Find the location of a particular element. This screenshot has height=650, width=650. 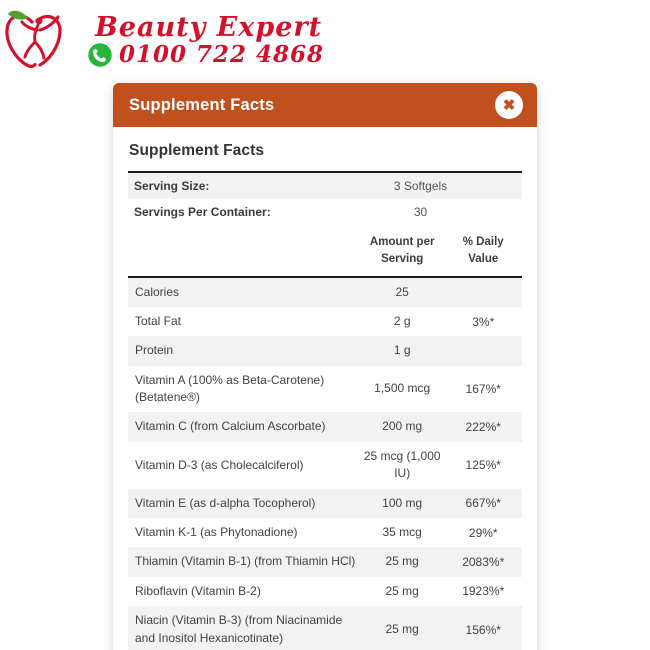

table-row: Protein 1 g is located at coordinates (325, 351).